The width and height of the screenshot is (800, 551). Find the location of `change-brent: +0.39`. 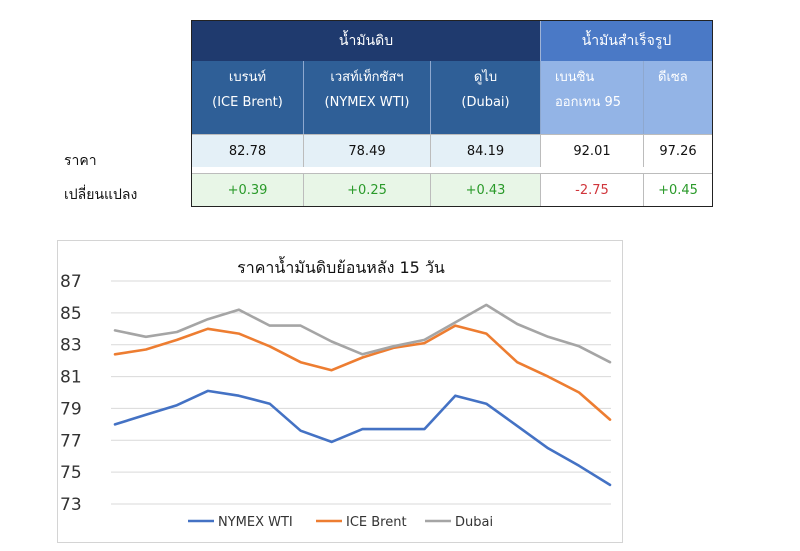

change-brent: +0.39 is located at coordinates (247, 189).